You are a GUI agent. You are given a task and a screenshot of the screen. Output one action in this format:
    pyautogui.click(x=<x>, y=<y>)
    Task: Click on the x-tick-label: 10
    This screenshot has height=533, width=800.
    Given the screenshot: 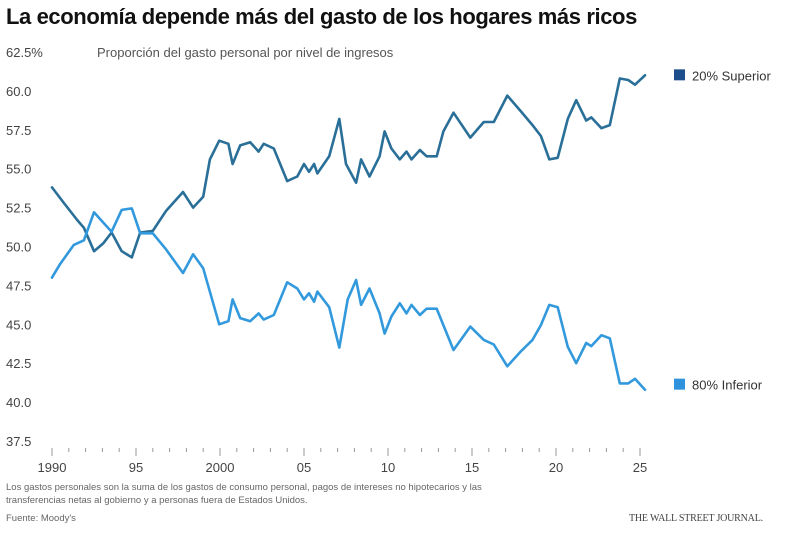 What is the action you would take?
    pyautogui.click(x=388, y=467)
    